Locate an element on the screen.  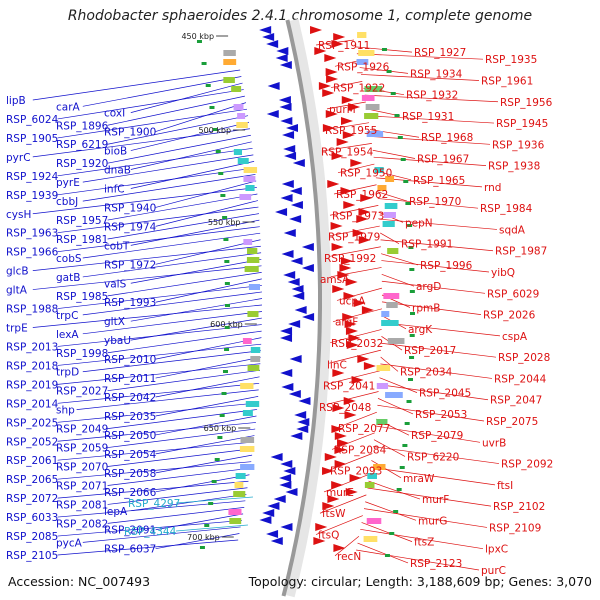
forward-gene-label: RSP_1965 is located at coordinates (439, 181).